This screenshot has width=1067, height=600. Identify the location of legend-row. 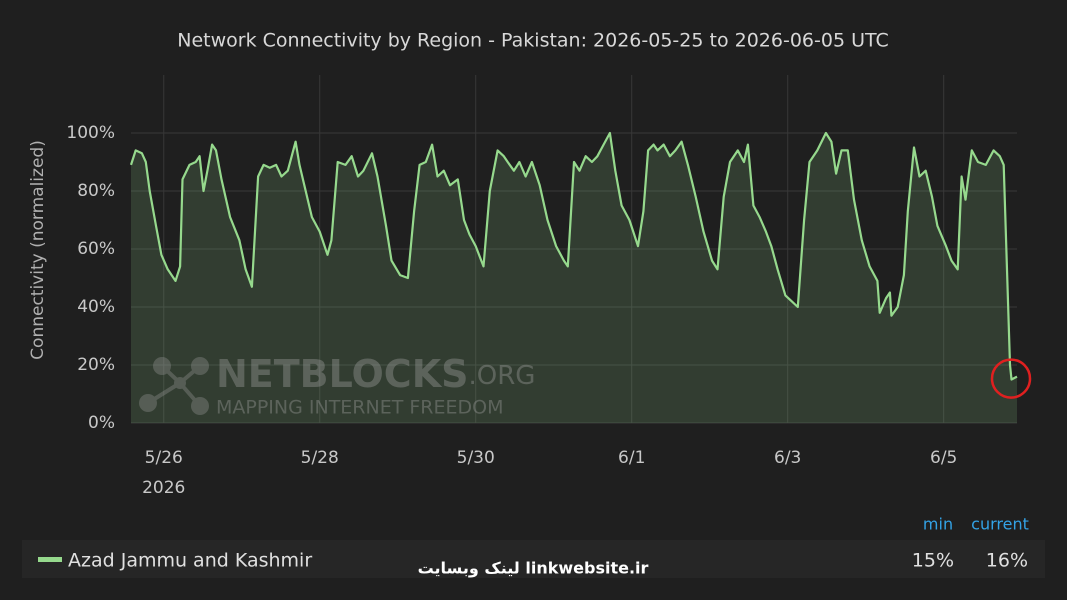
(533, 559).